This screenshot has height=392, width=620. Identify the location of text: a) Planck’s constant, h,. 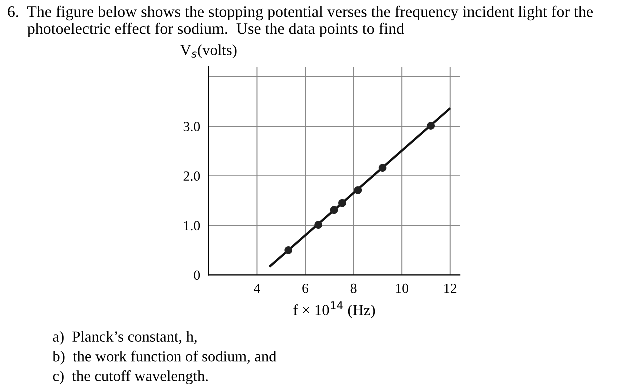
(125, 338).